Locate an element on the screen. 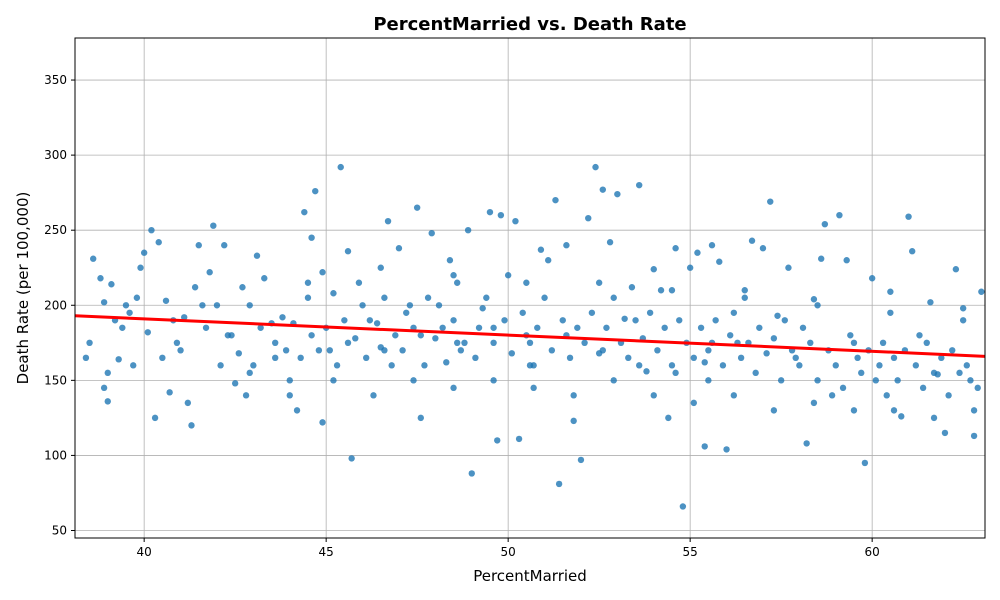 Image resolution: width=1000 pixels, height=600 pixels. y-tick-label: 250 is located at coordinates (55, 230).